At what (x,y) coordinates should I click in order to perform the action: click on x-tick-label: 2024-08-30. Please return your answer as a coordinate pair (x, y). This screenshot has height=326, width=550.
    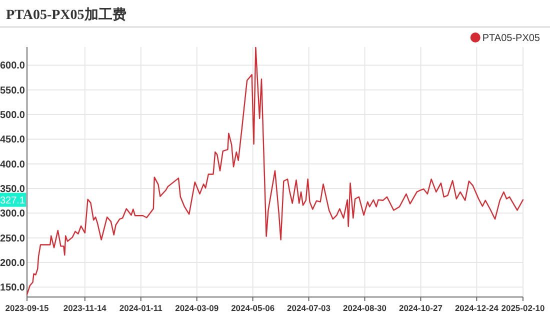
    Looking at the image, I should click on (365, 308).